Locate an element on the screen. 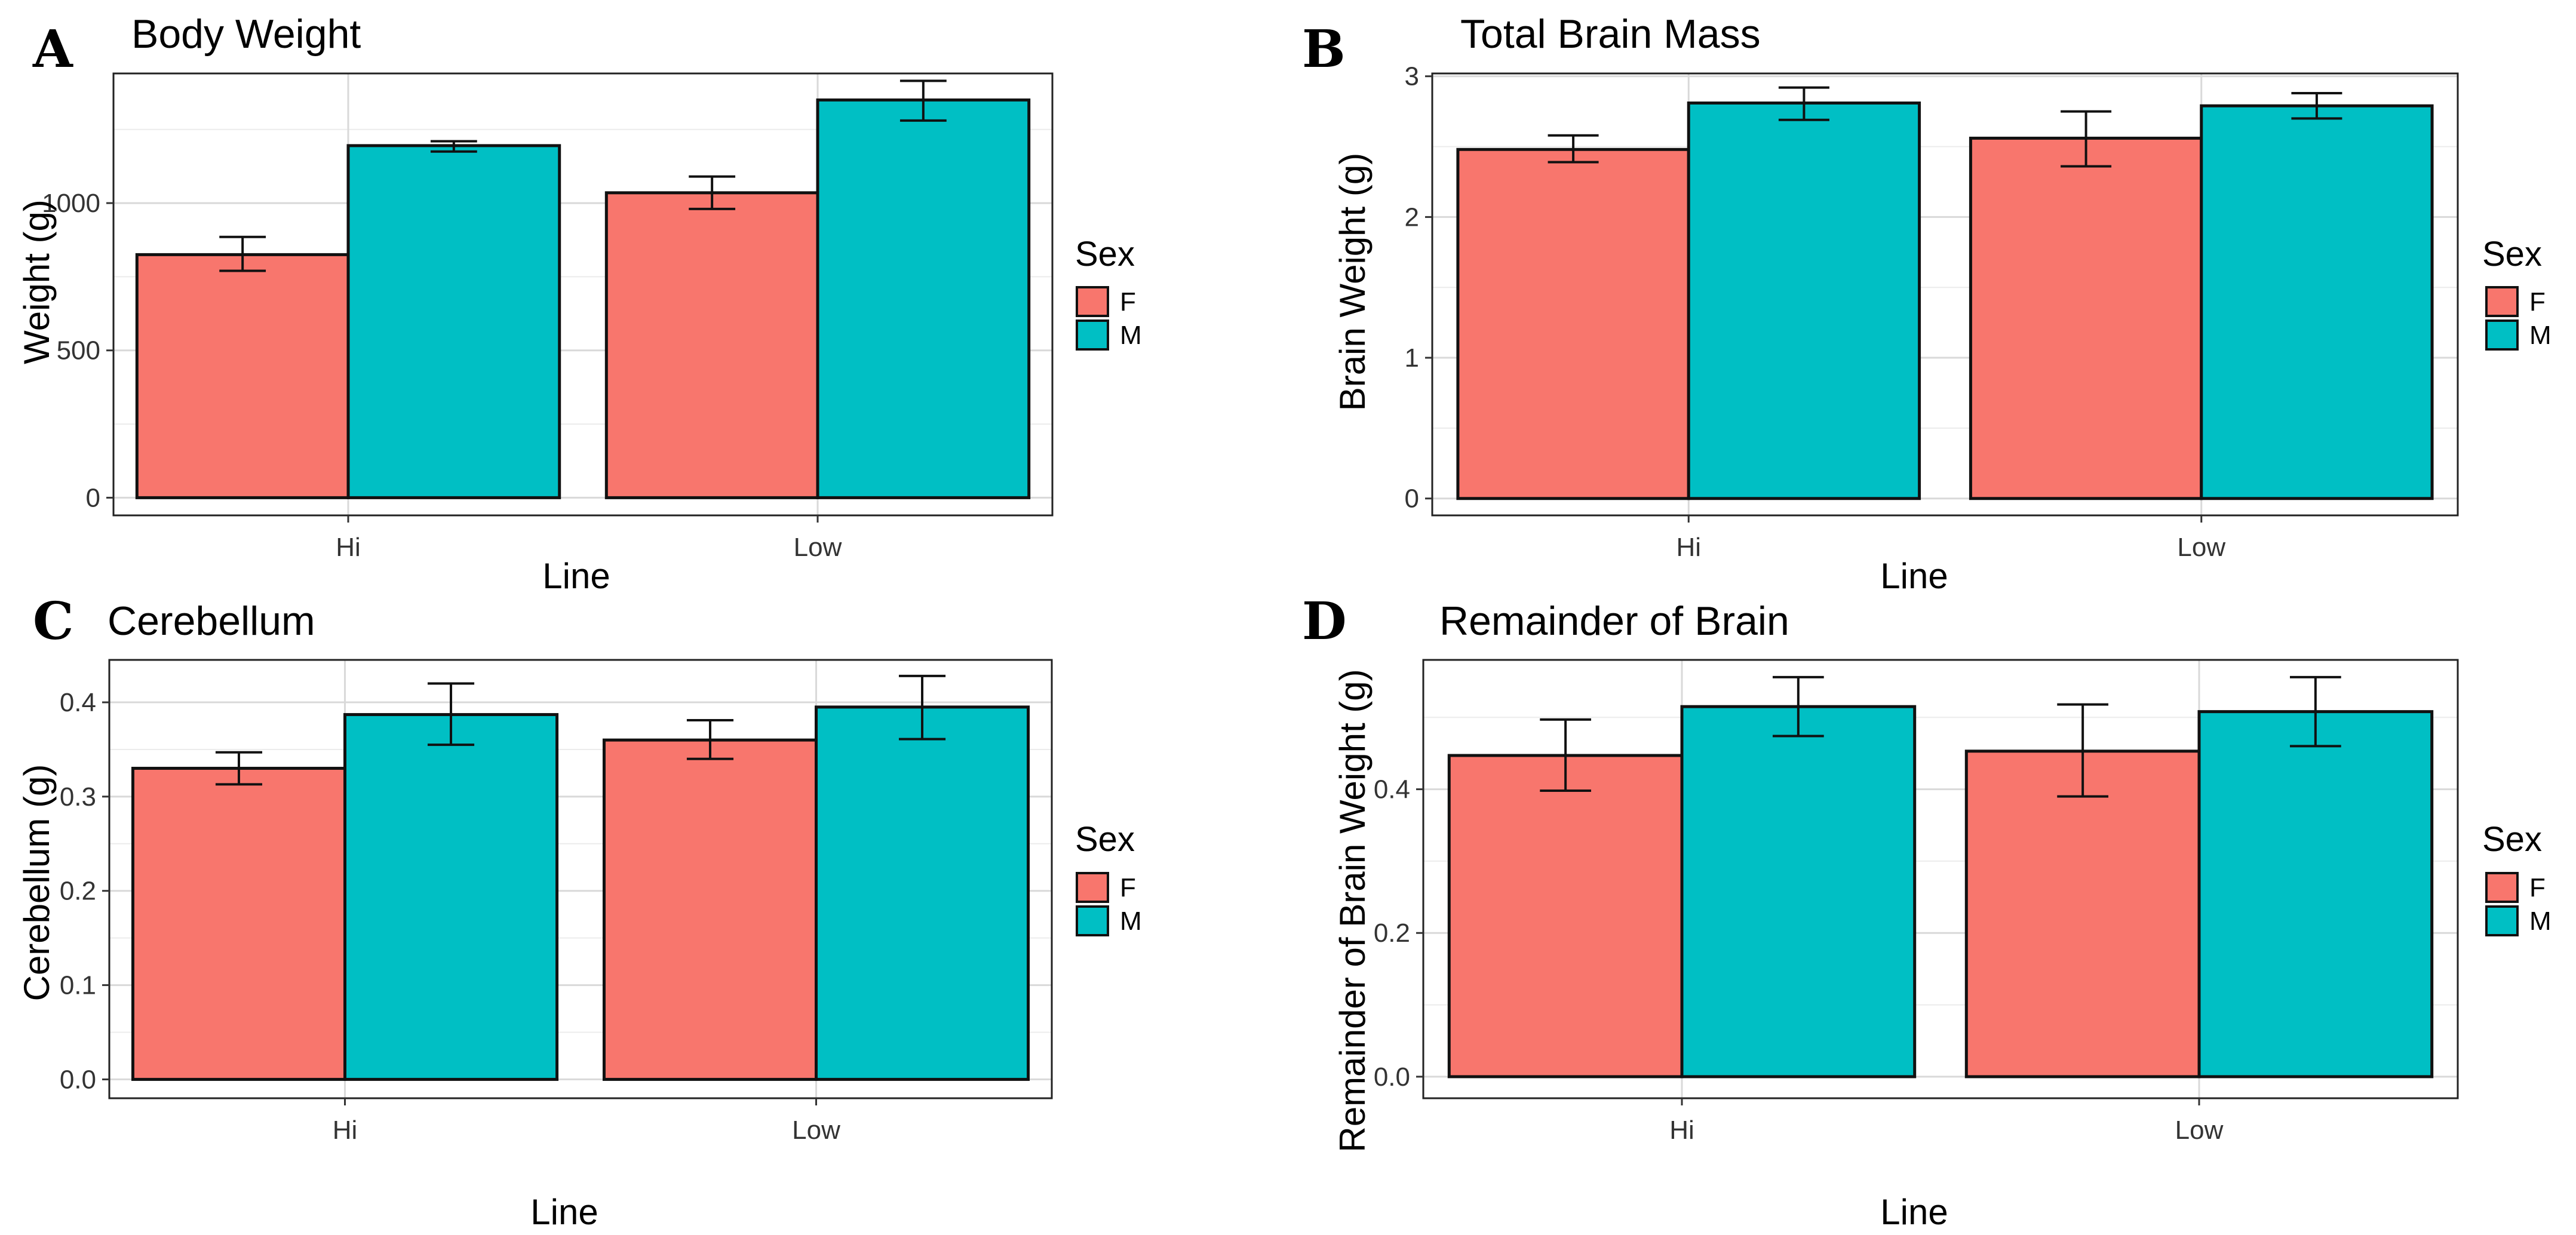 Image resolution: width=2576 pixels, height=1235 pixels. y-tick-label-d: 0.4 is located at coordinates (1392, 790).